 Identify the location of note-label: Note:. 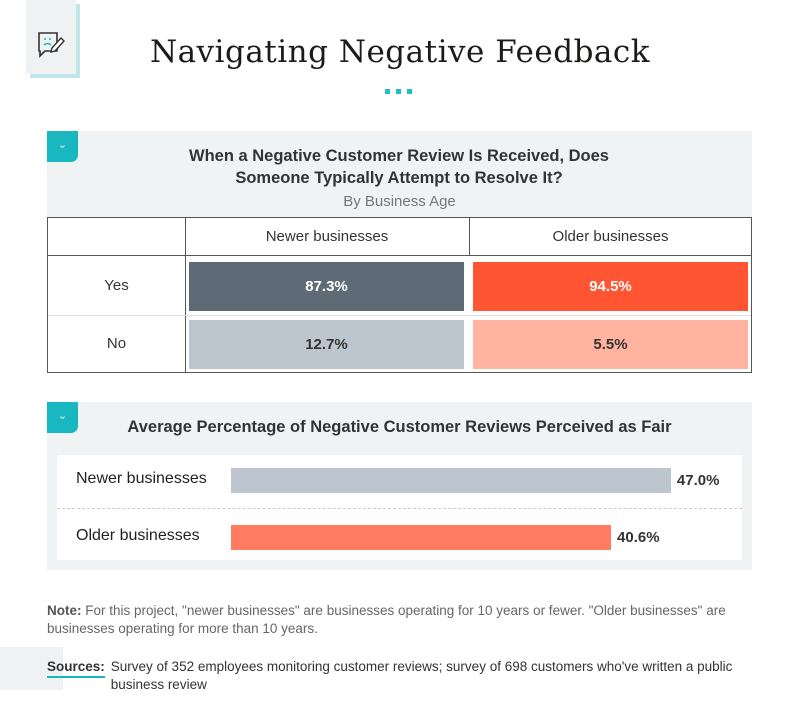
(64, 610).